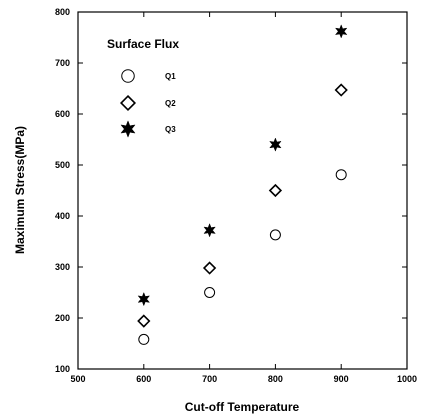  Describe the element at coordinates (62, 114) in the screenshot. I see `y-tick-label: 600` at that location.